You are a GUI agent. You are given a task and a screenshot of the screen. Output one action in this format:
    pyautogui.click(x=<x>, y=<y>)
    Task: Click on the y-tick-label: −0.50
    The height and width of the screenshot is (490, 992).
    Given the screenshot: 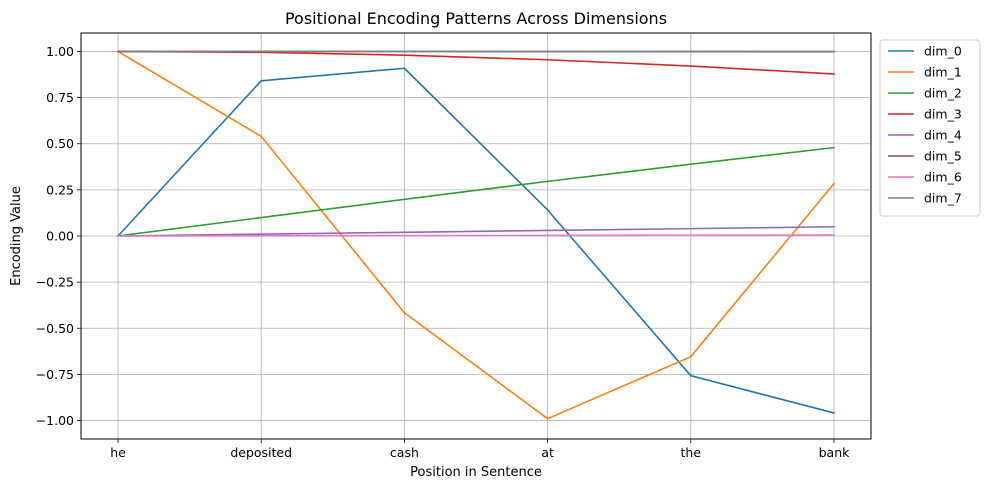 What is the action you would take?
    pyautogui.click(x=55, y=328)
    